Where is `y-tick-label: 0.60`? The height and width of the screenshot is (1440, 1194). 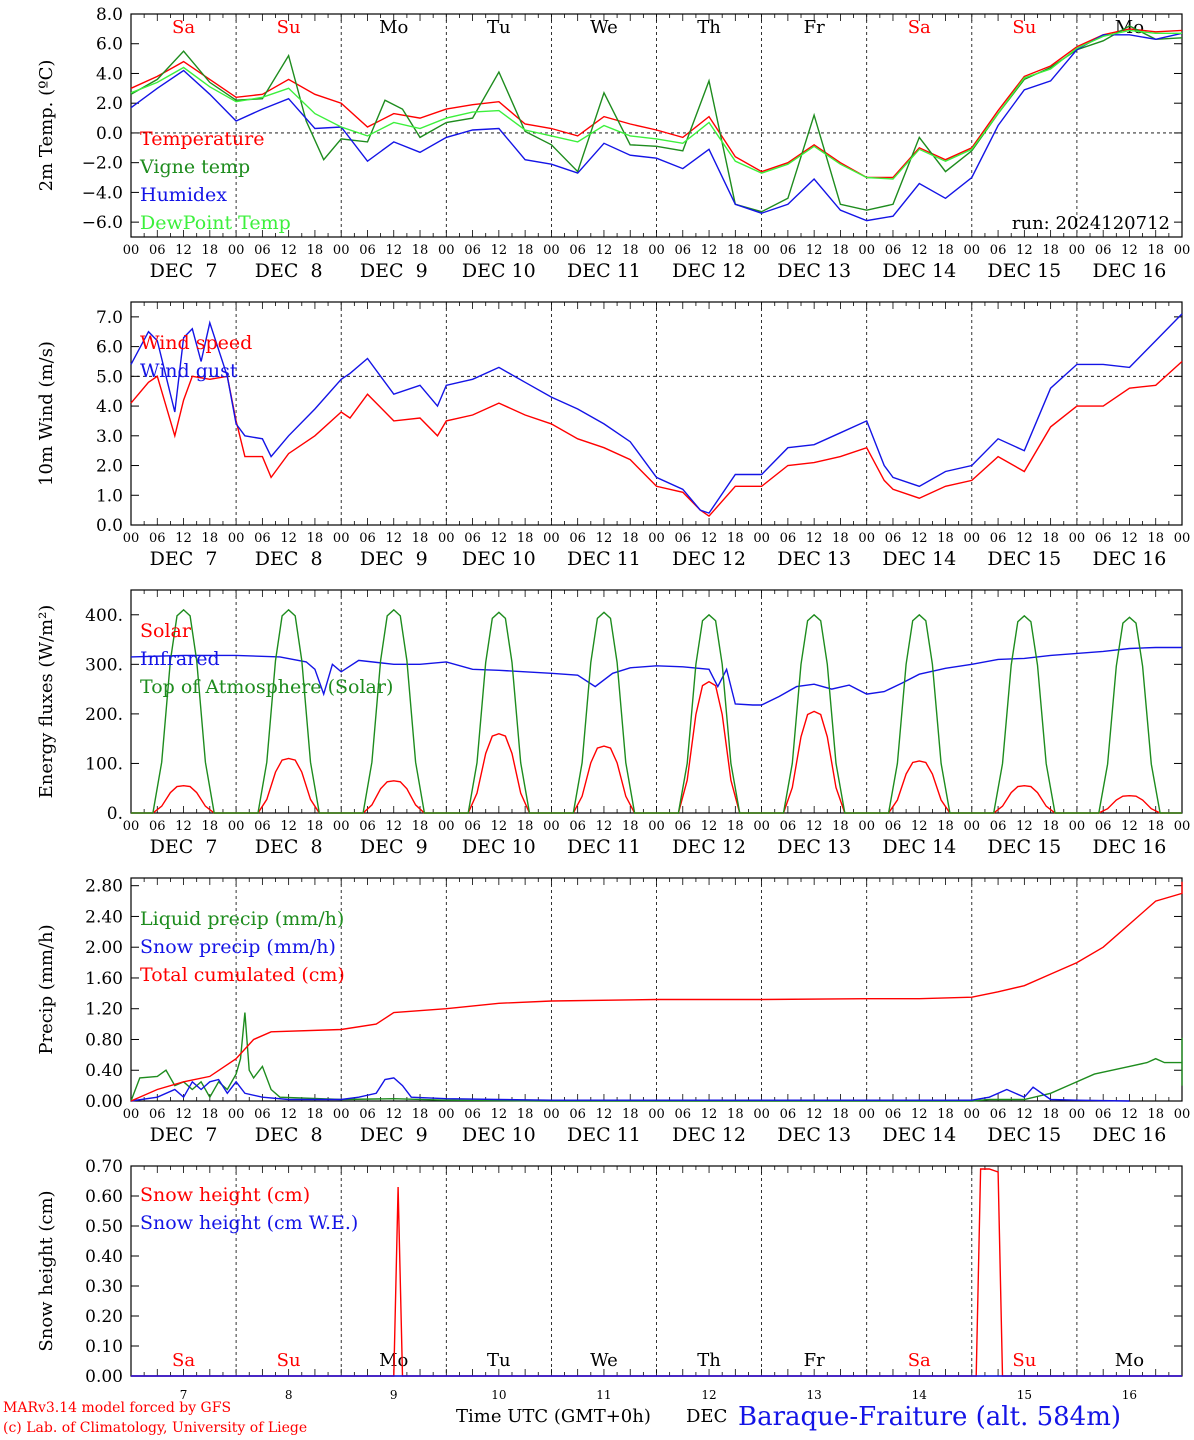
y-tick-label: 0.60 is located at coordinates (104, 1197).